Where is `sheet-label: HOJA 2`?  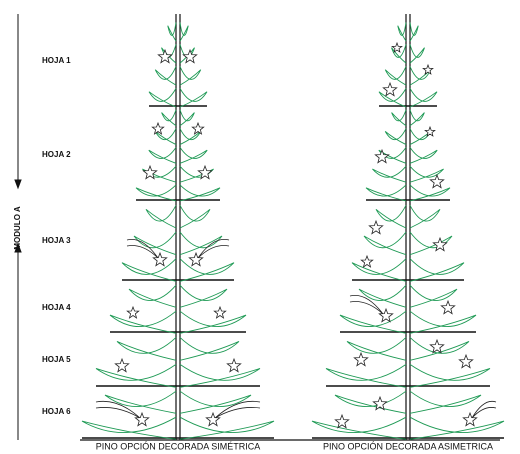
sheet-label: HOJA 2 is located at coordinates (56, 154).